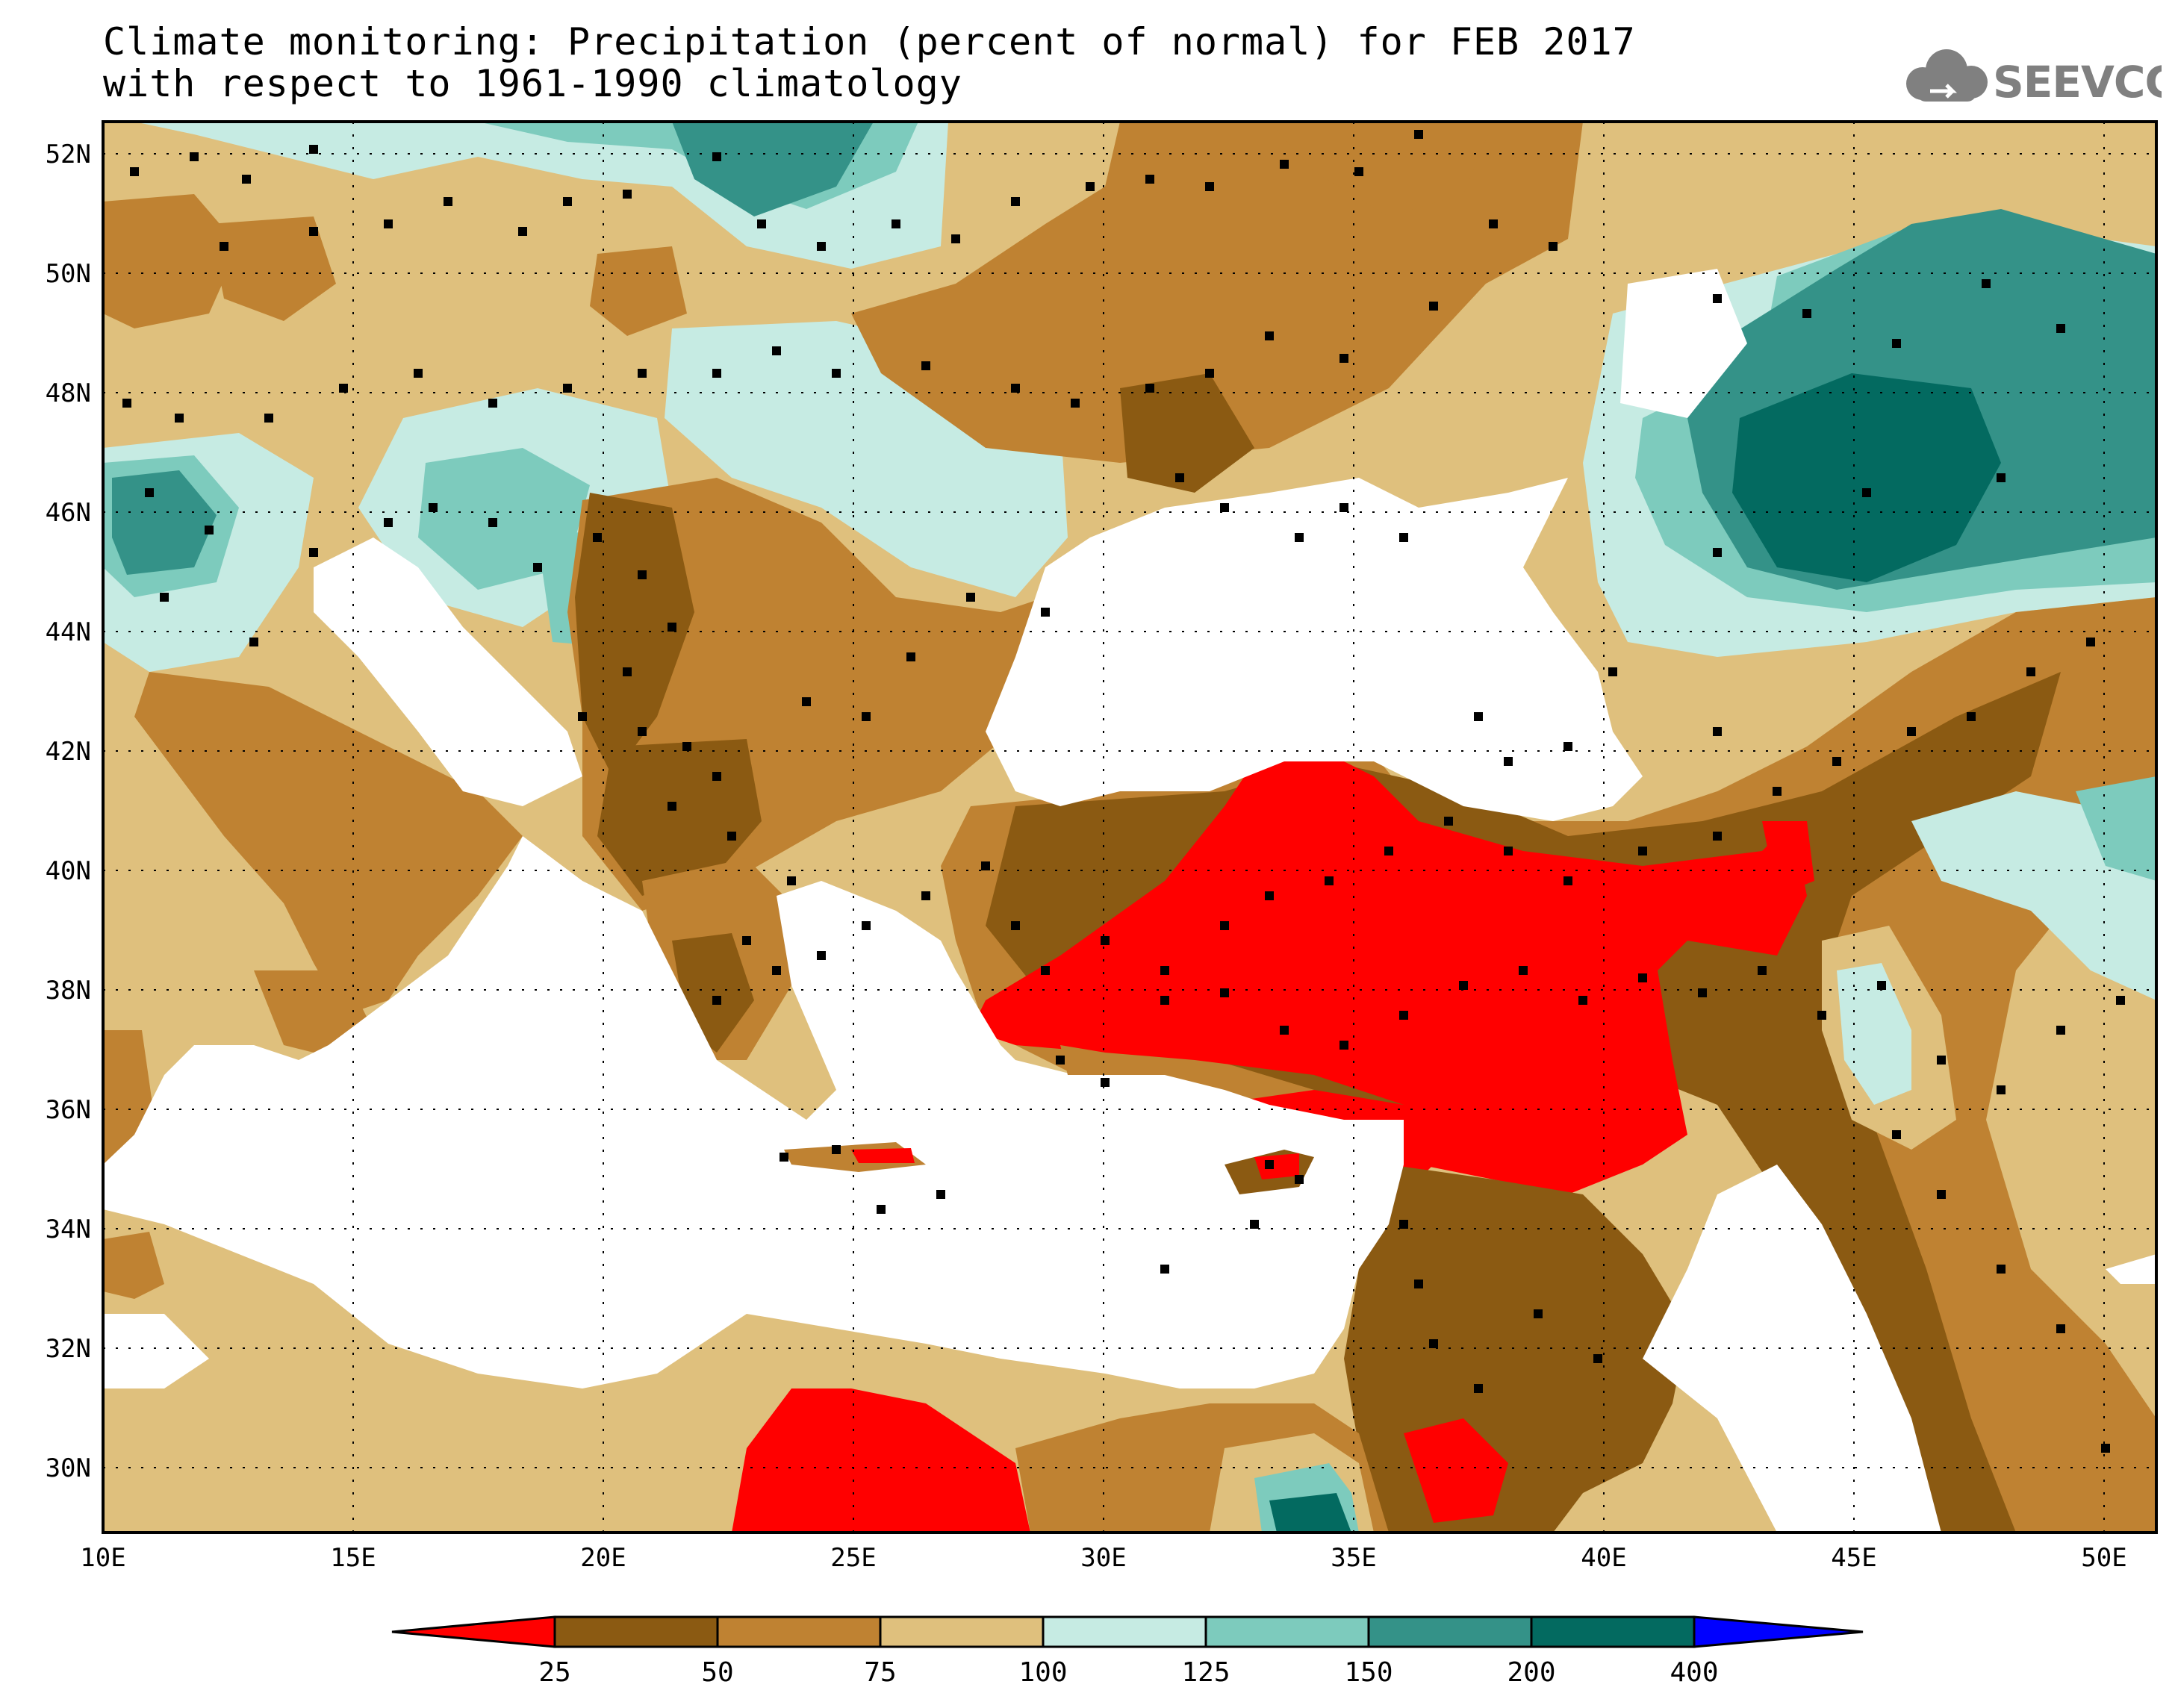 The height and width of the screenshot is (1708, 2175). I want to click on title-line-2: with respect to 1961-1990 climatology, so click(532, 83).